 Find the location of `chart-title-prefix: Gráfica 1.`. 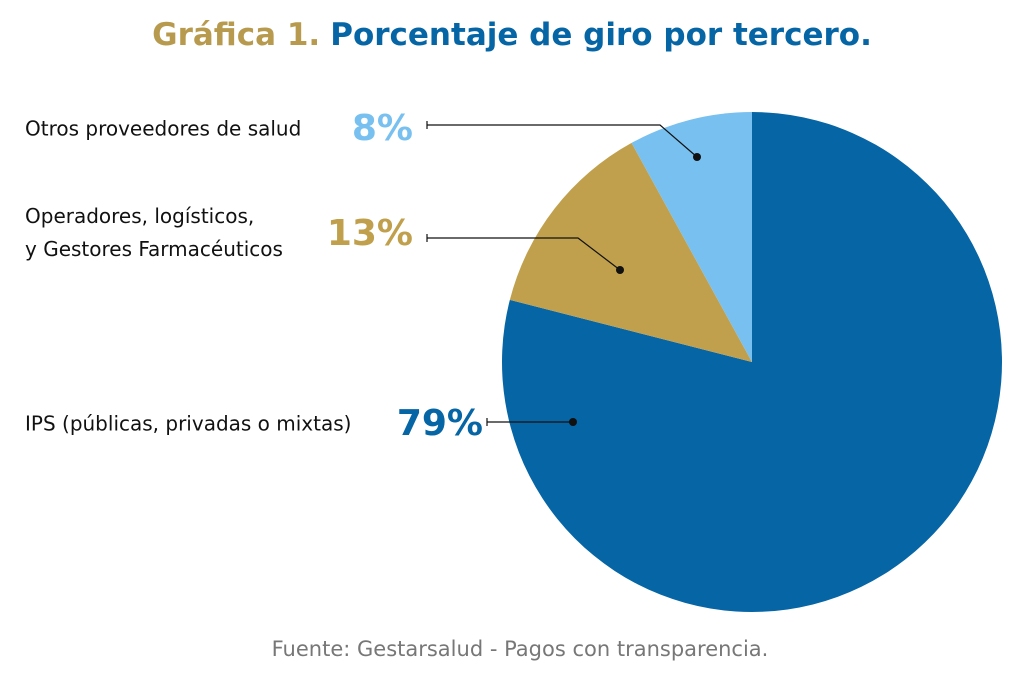

chart-title-prefix: Gráfica 1. is located at coordinates (236, 35).